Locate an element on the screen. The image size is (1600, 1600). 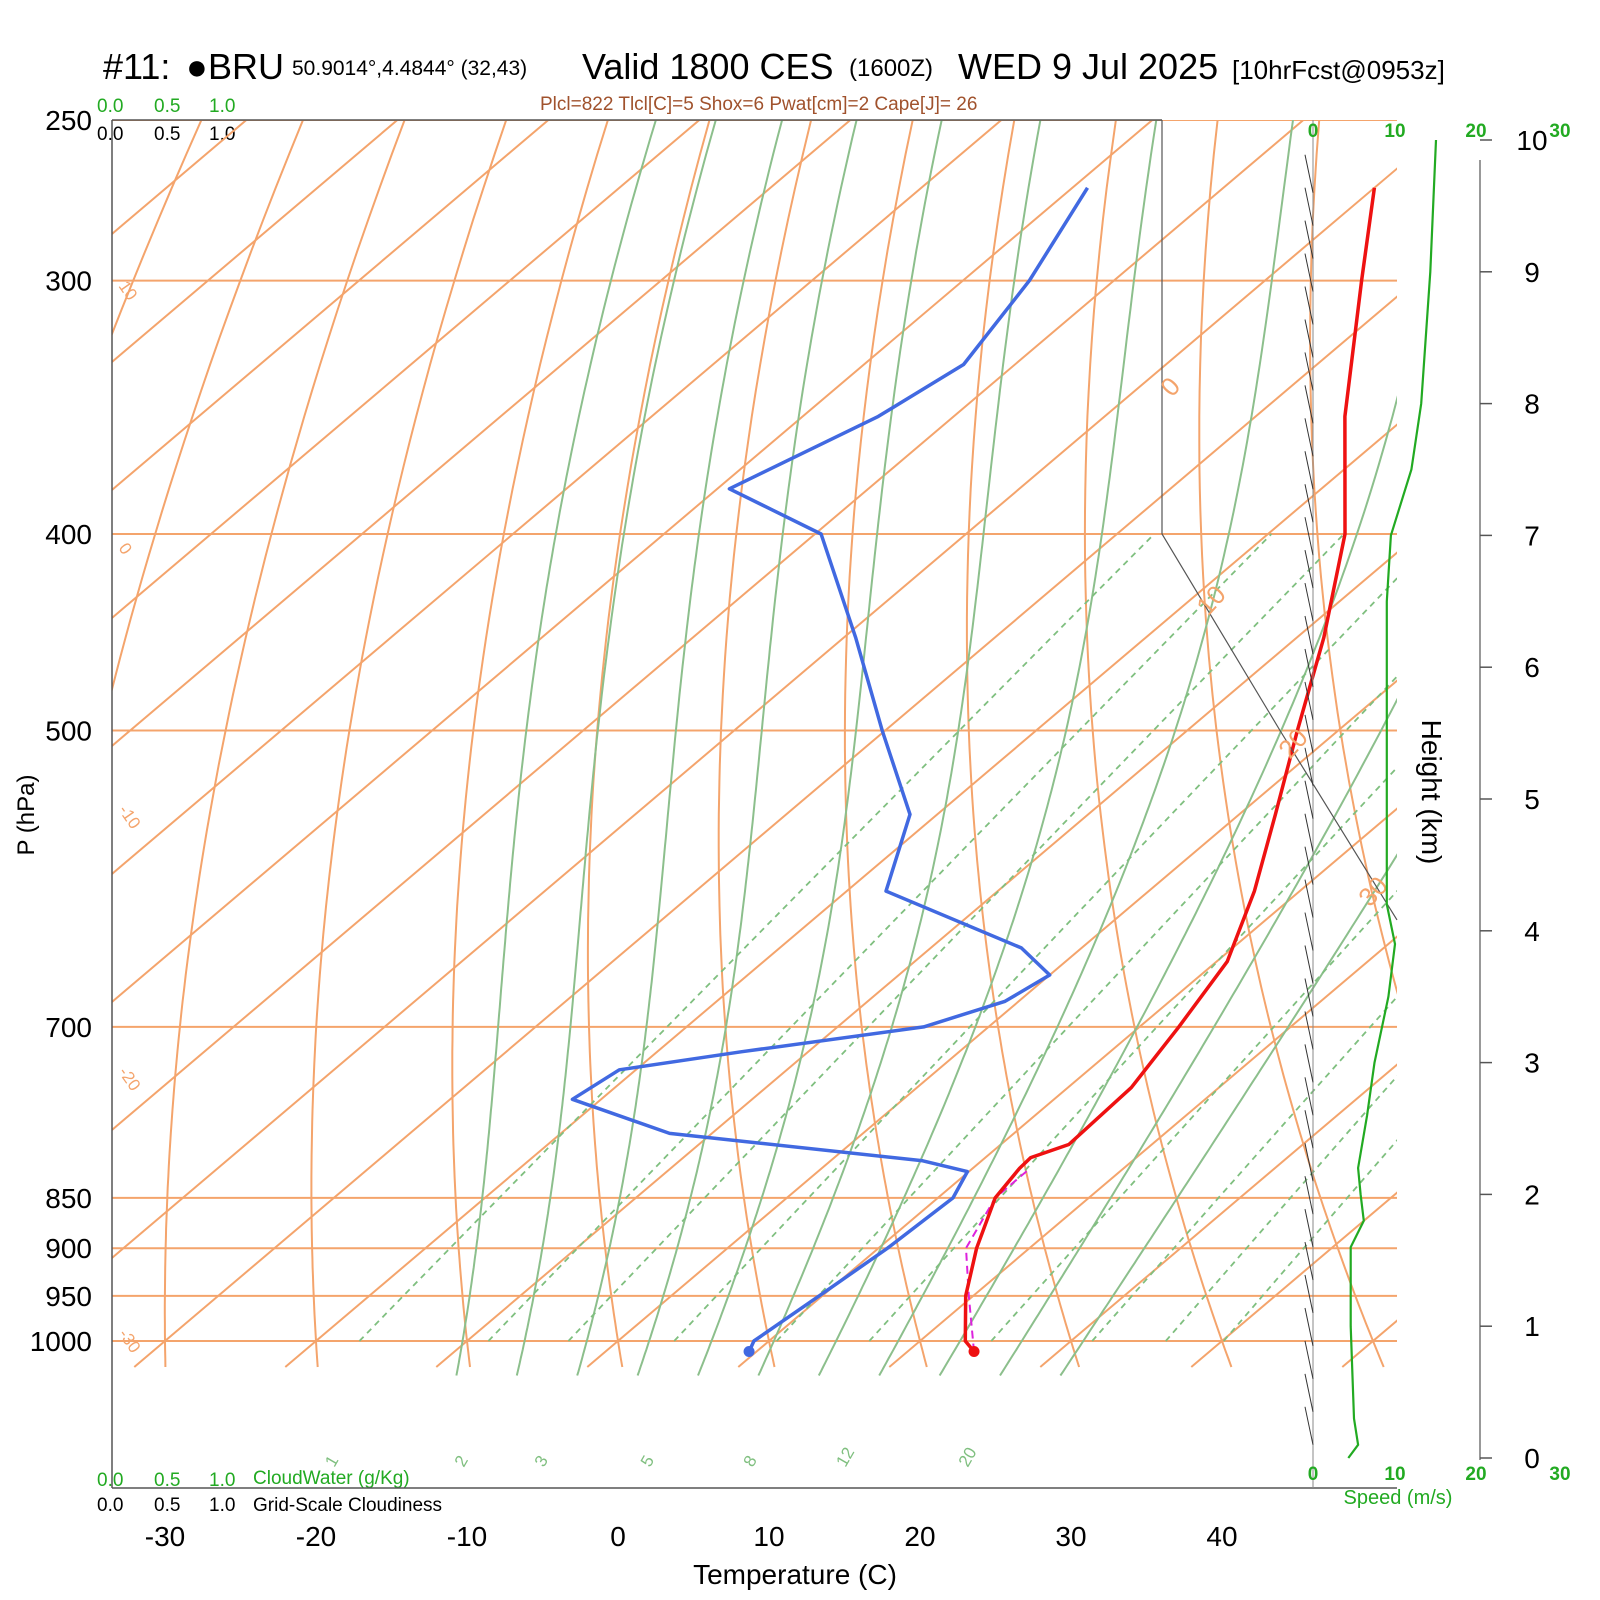
cloudiness-tick-2: 1.0 is located at coordinates (222, 1505).